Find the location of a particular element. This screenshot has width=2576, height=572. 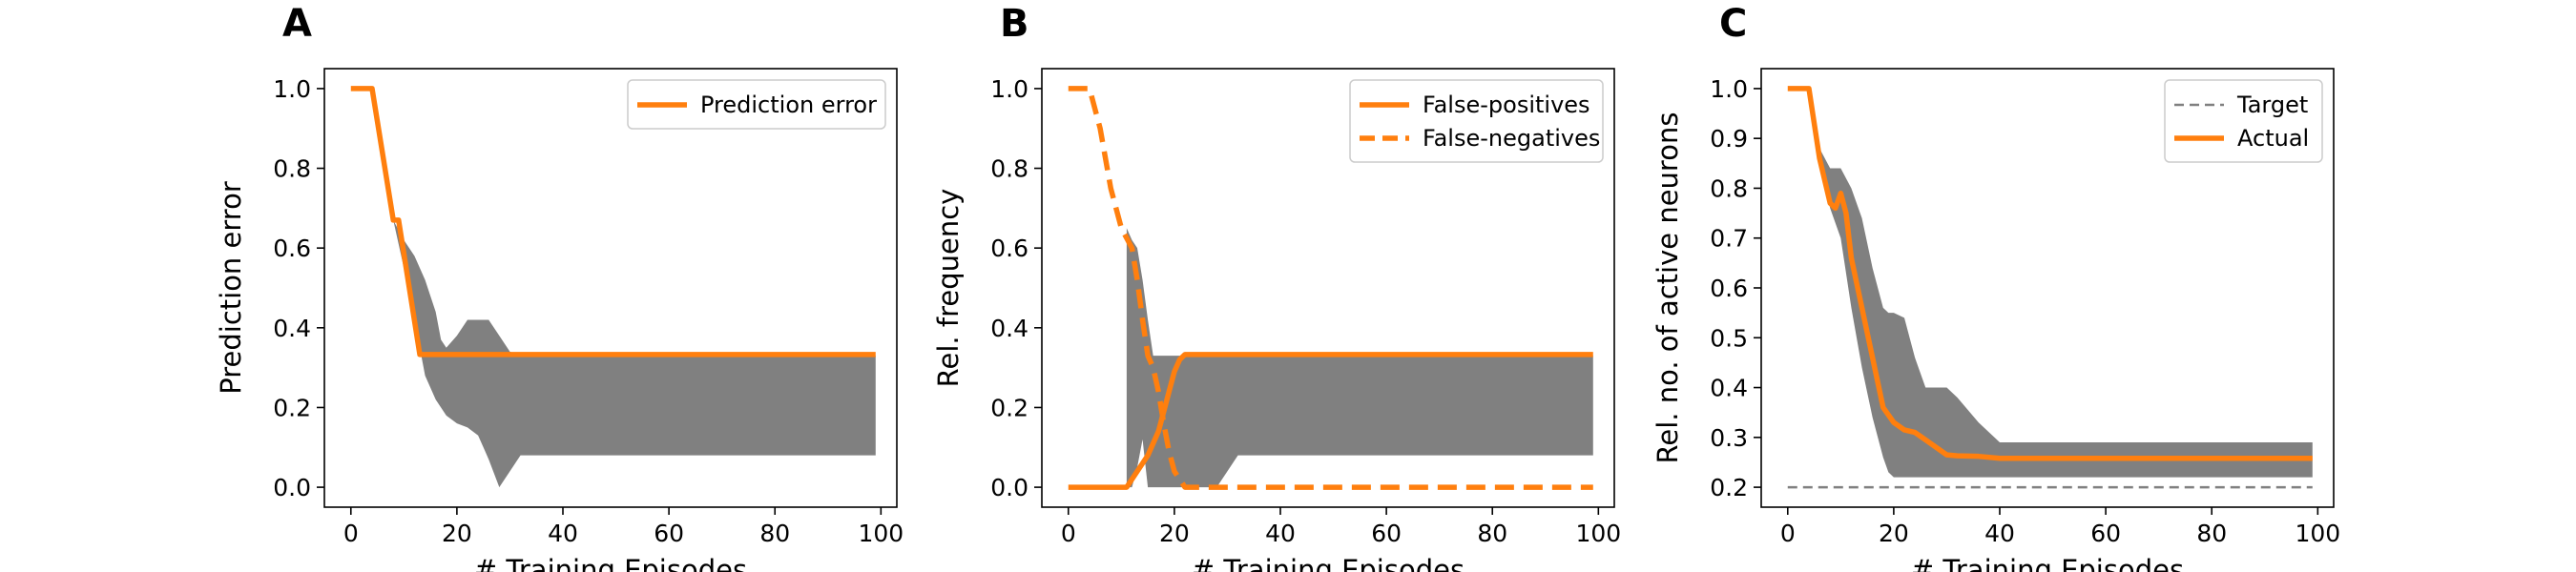

legend-label: False-negatives is located at coordinates (1511, 139).